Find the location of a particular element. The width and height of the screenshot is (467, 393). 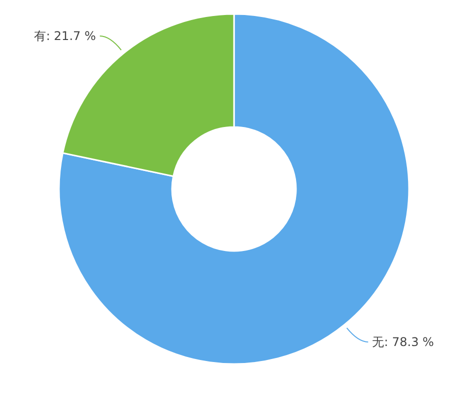

slice-label: 无: 78.3 % is located at coordinates (403, 341).